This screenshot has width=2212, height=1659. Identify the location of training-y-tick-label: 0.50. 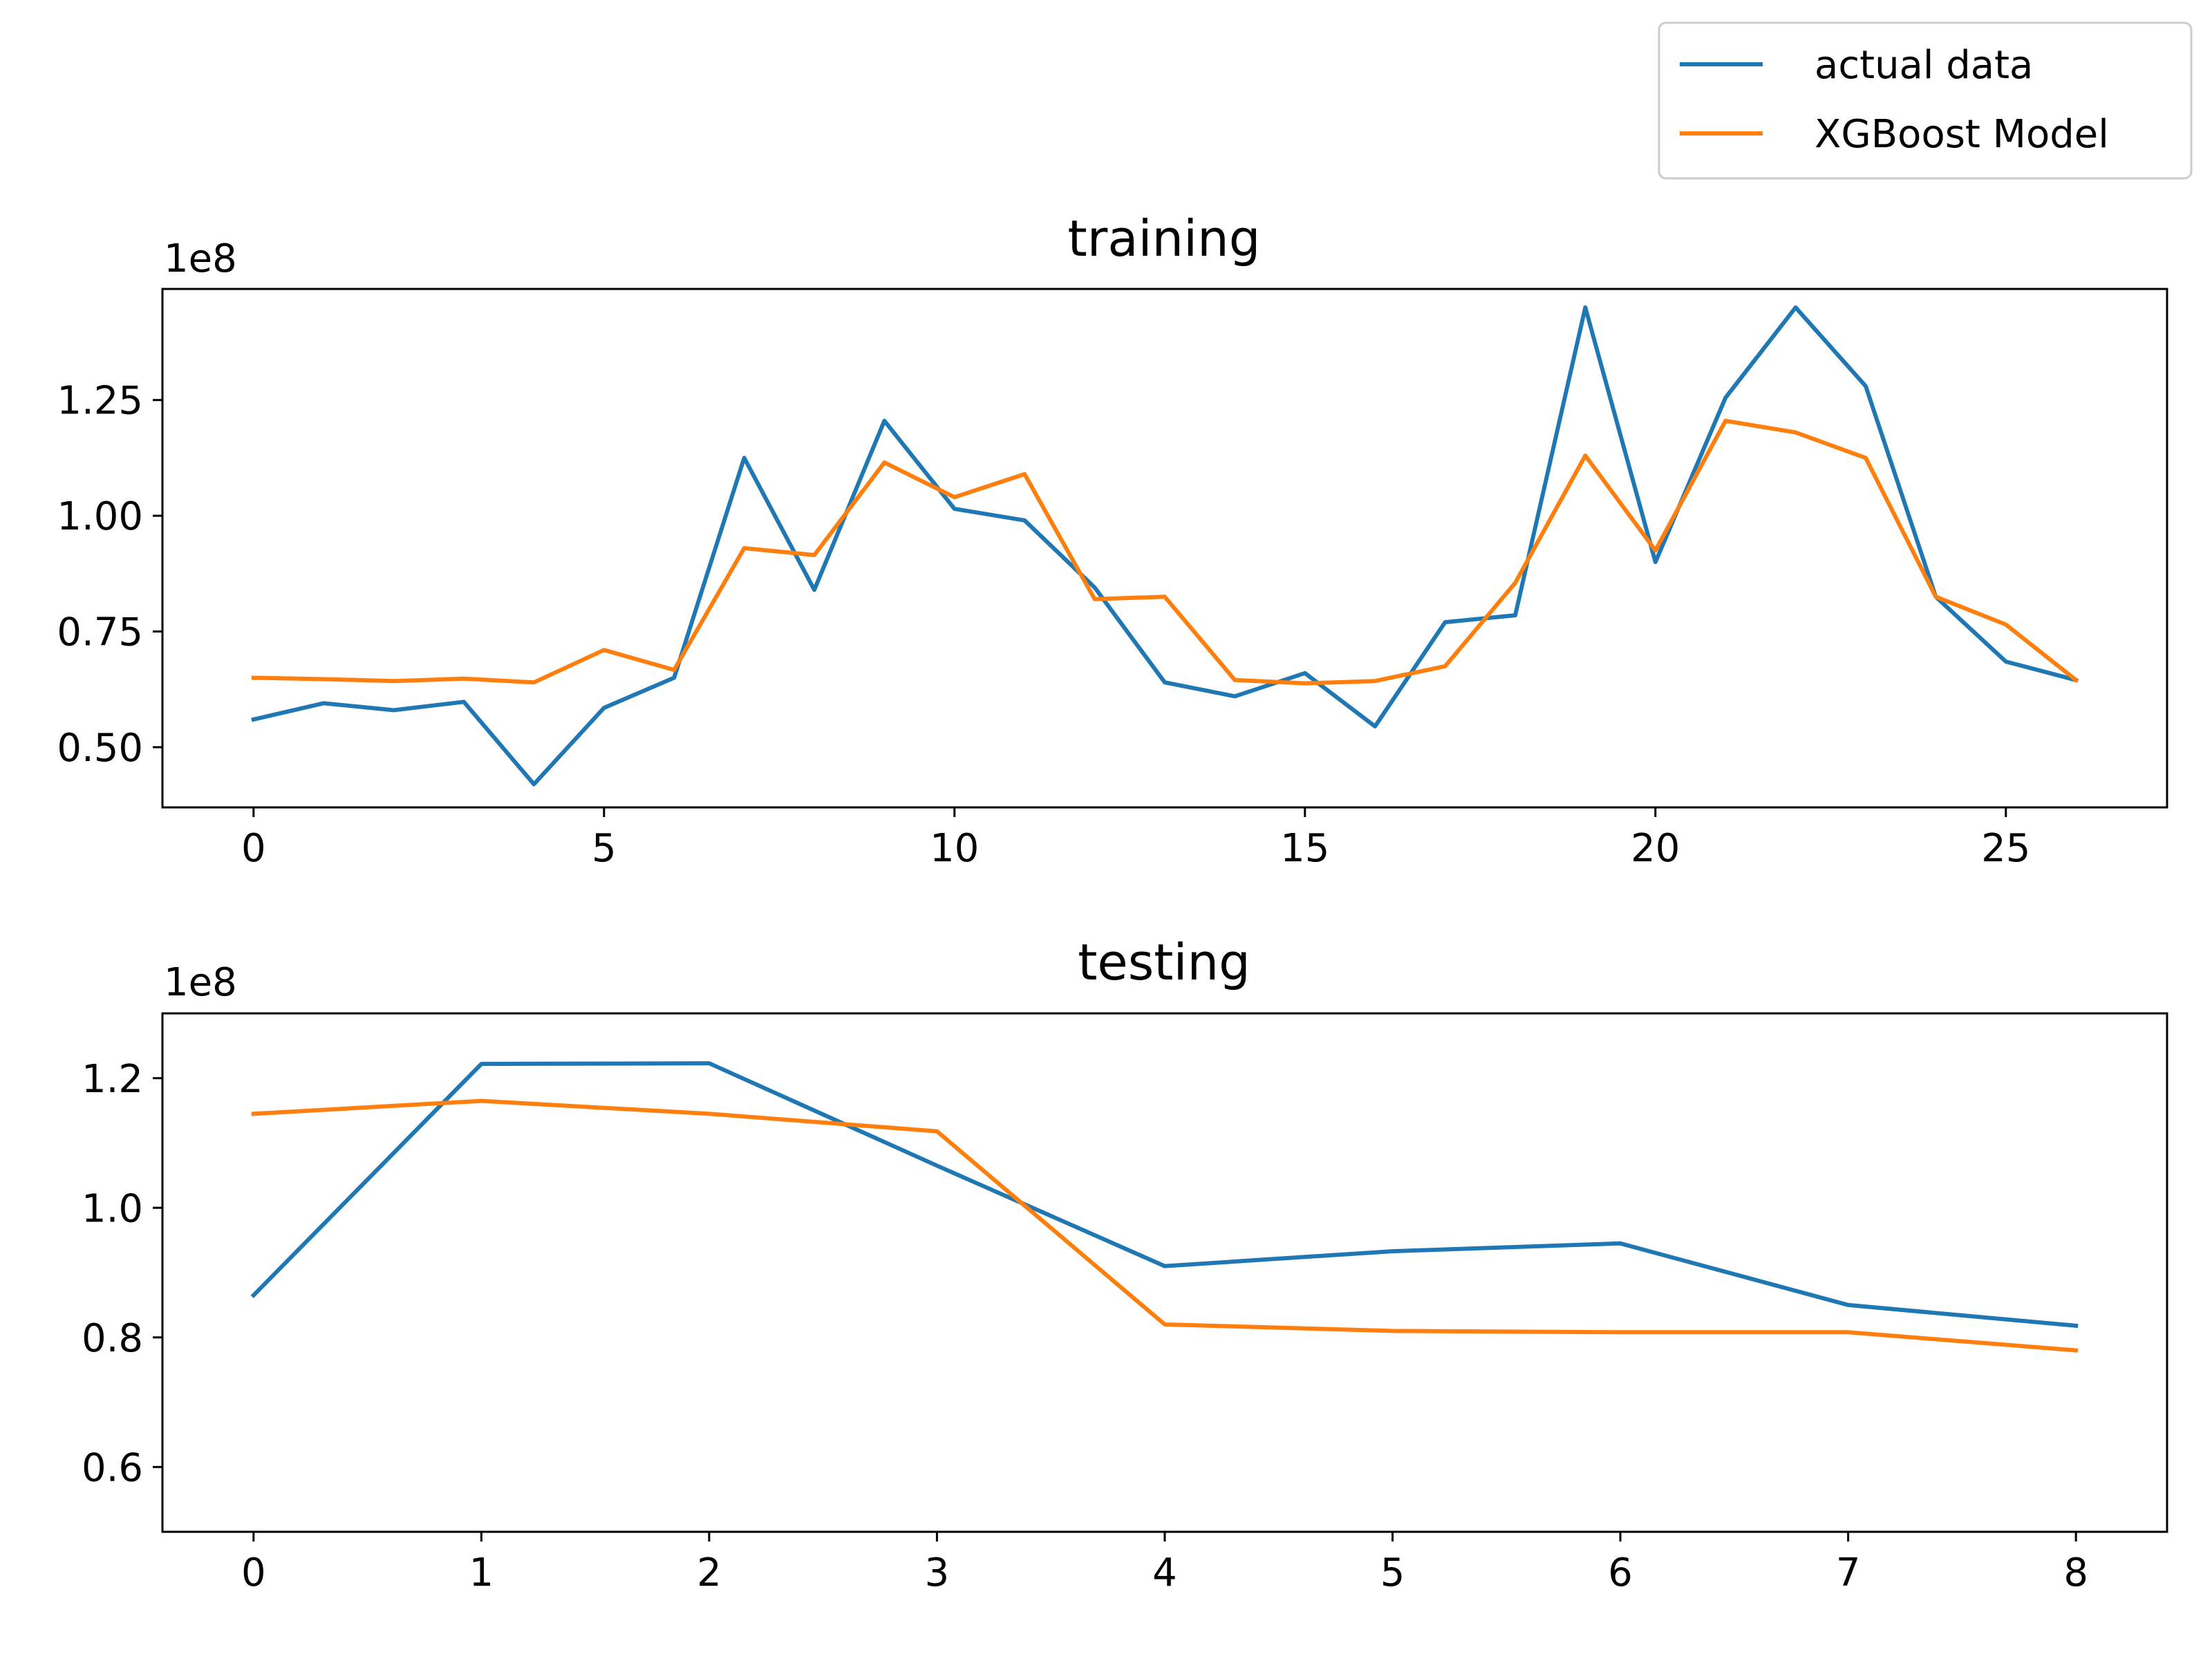
(100, 749).